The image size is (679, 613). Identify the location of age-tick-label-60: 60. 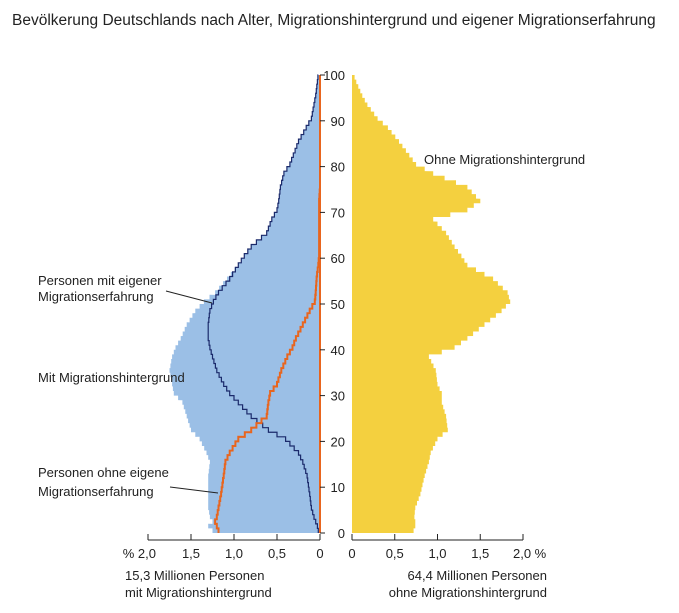
(338, 258).